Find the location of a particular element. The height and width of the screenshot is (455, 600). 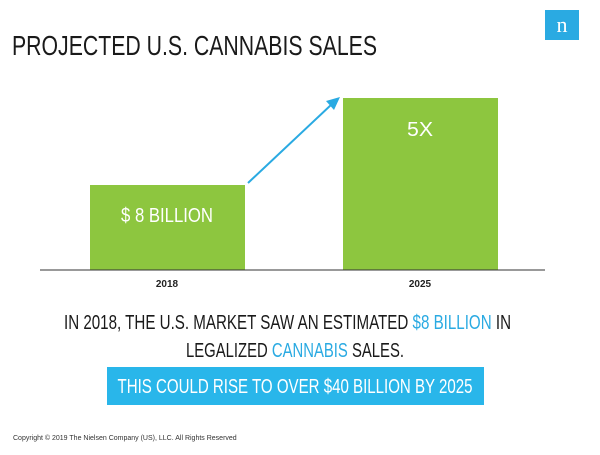

statement-text: SALES. is located at coordinates (378, 351).